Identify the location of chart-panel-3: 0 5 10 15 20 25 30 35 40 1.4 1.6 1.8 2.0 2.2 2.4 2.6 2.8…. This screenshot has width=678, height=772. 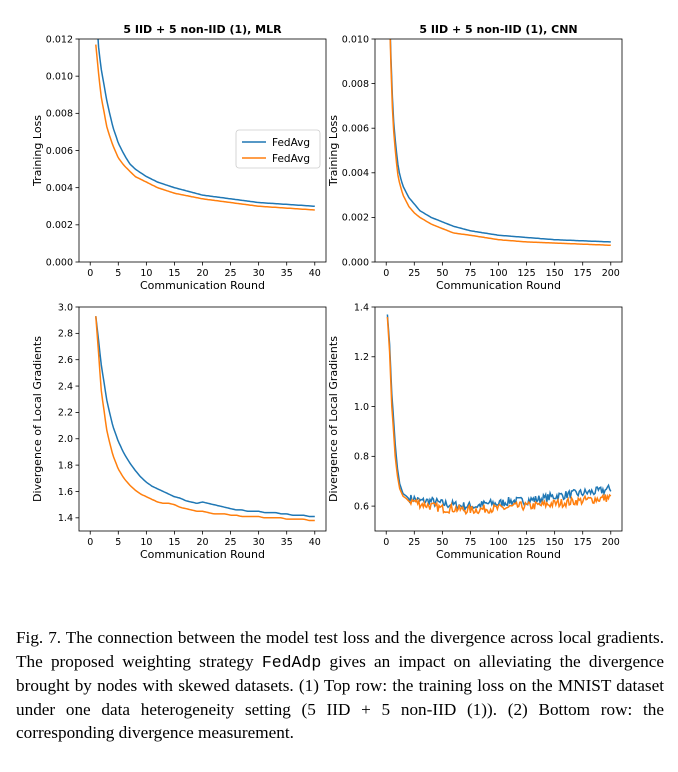
(179, 431).